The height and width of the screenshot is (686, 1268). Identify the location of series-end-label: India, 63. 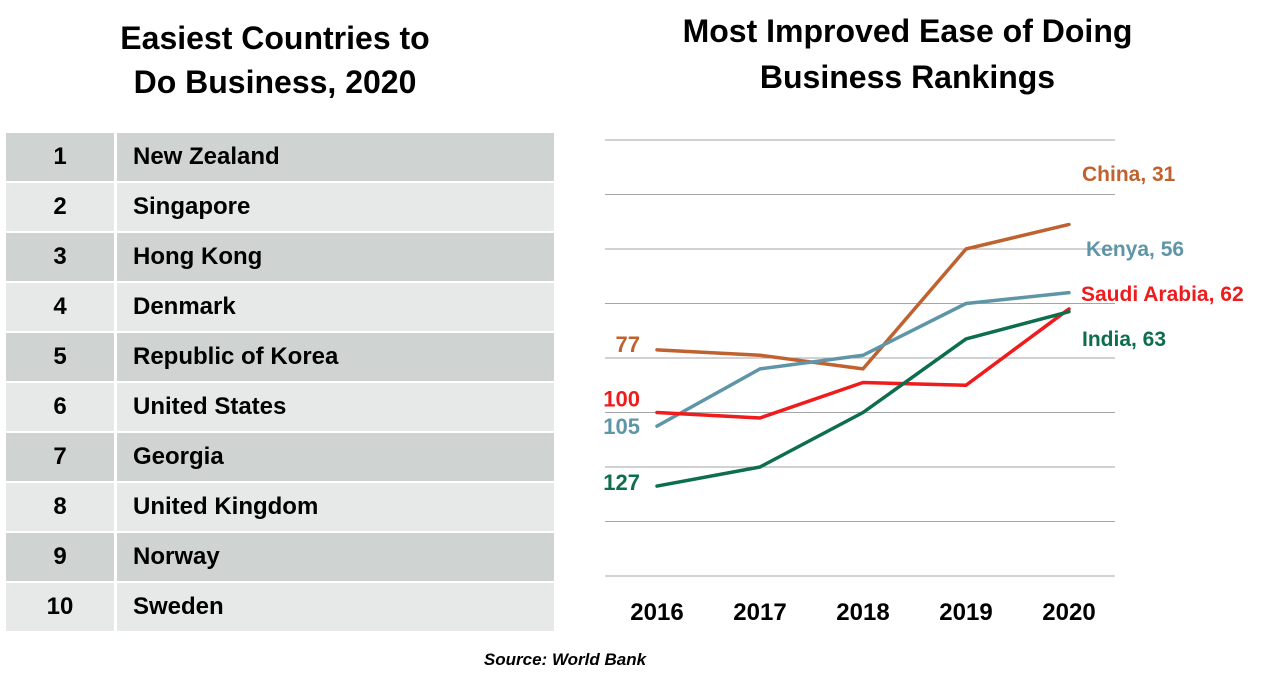
(1124, 339).